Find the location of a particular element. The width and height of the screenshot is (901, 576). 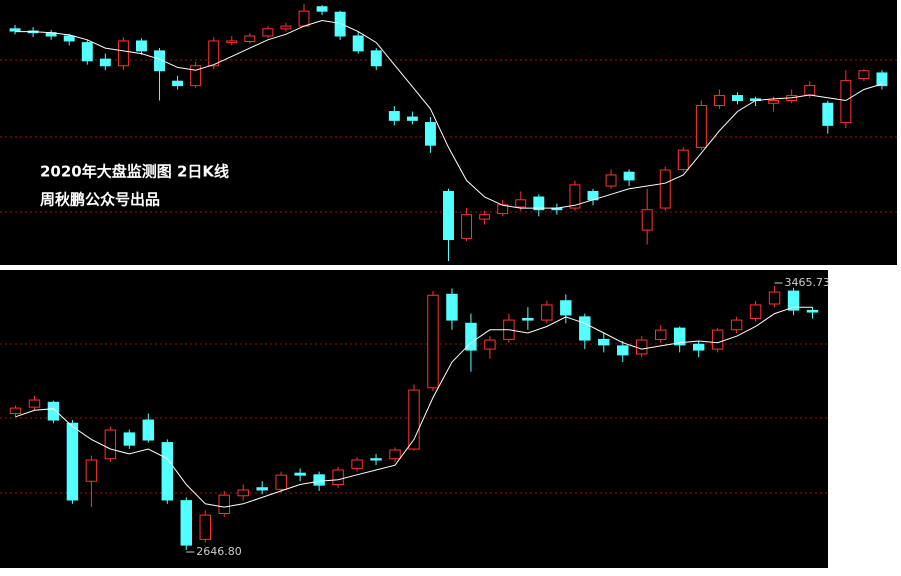

annotation-label: 2646.80 is located at coordinates (219, 551).